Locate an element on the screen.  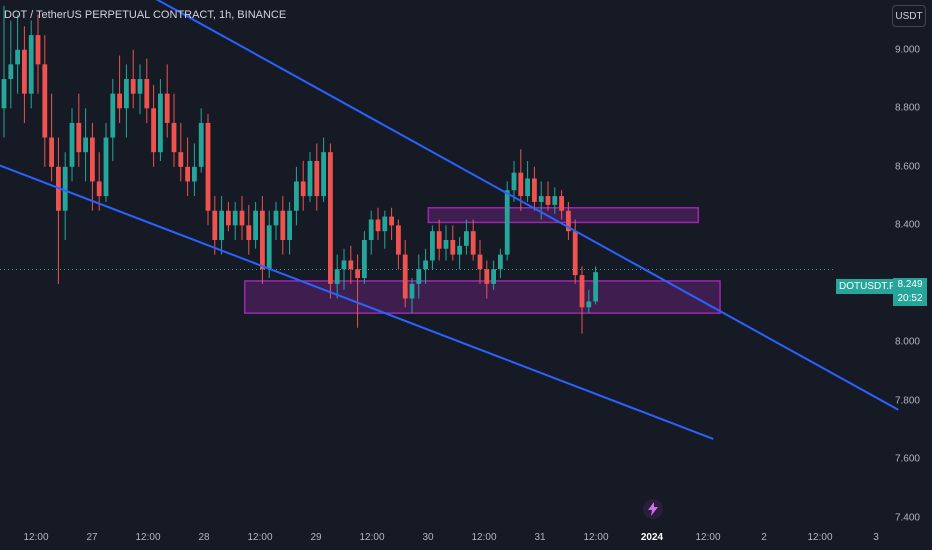
x-tick-label: 29 is located at coordinates (316, 537).